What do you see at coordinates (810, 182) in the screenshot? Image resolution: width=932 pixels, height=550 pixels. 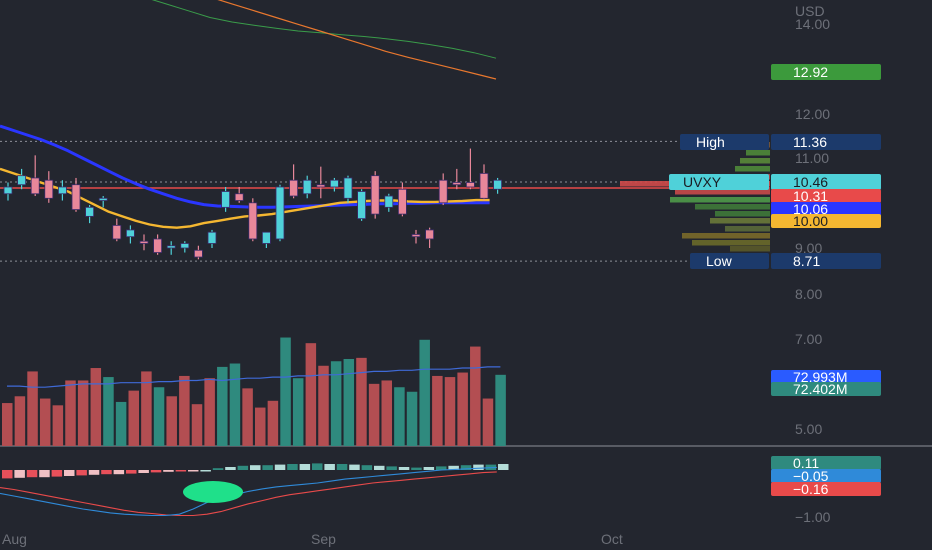 I see `tag-last-price-text: 10.46` at bounding box center [810, 182].